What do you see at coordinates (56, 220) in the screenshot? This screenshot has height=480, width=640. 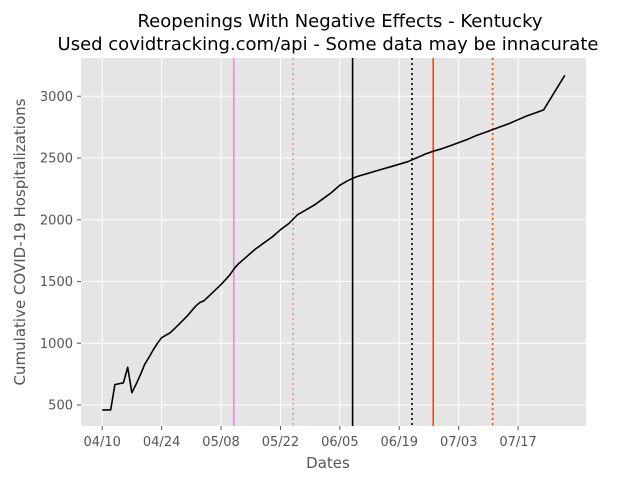 I see `y-tick-label: 2000` at bounding box center [56, 220].